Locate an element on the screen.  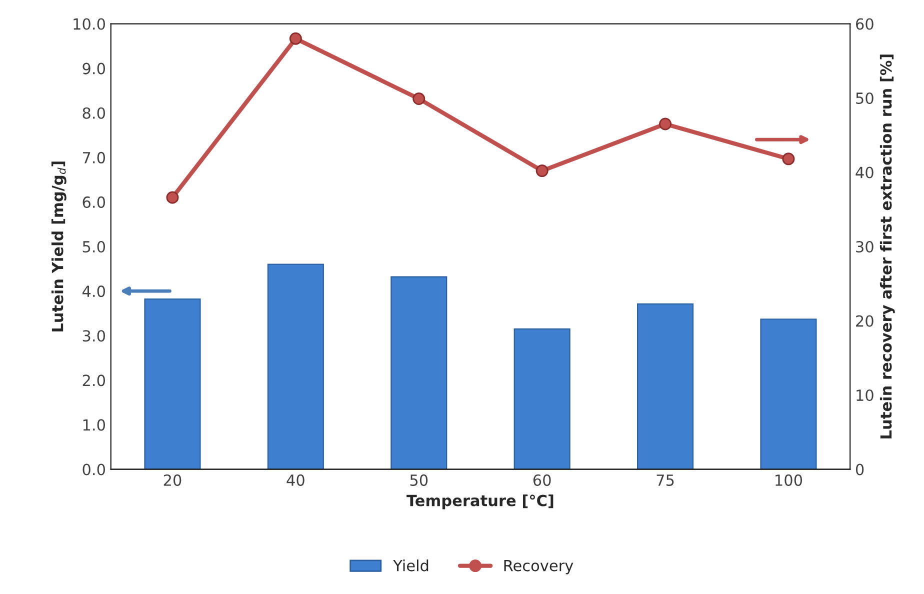
y-tick-label: 3.0 is located at coordinates (94, 336).